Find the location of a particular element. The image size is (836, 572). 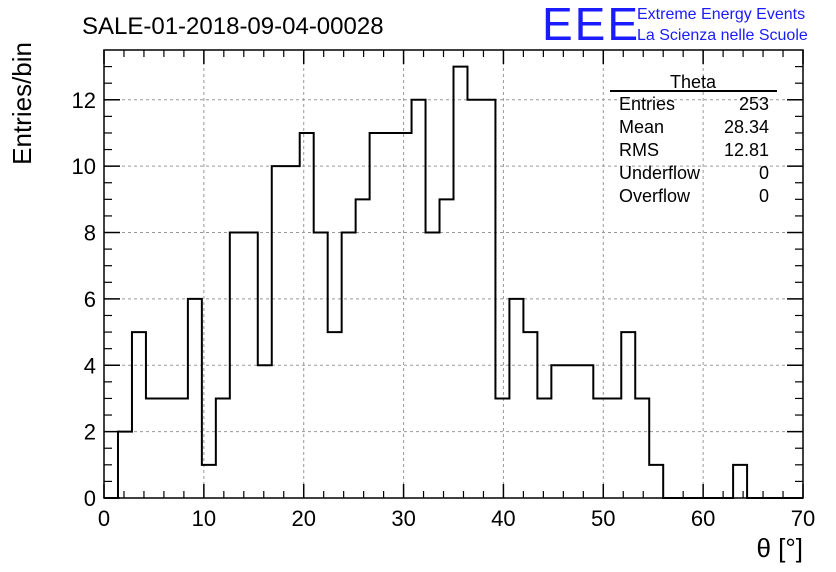

stats-title: Theta is located at coordinates (693, 82).